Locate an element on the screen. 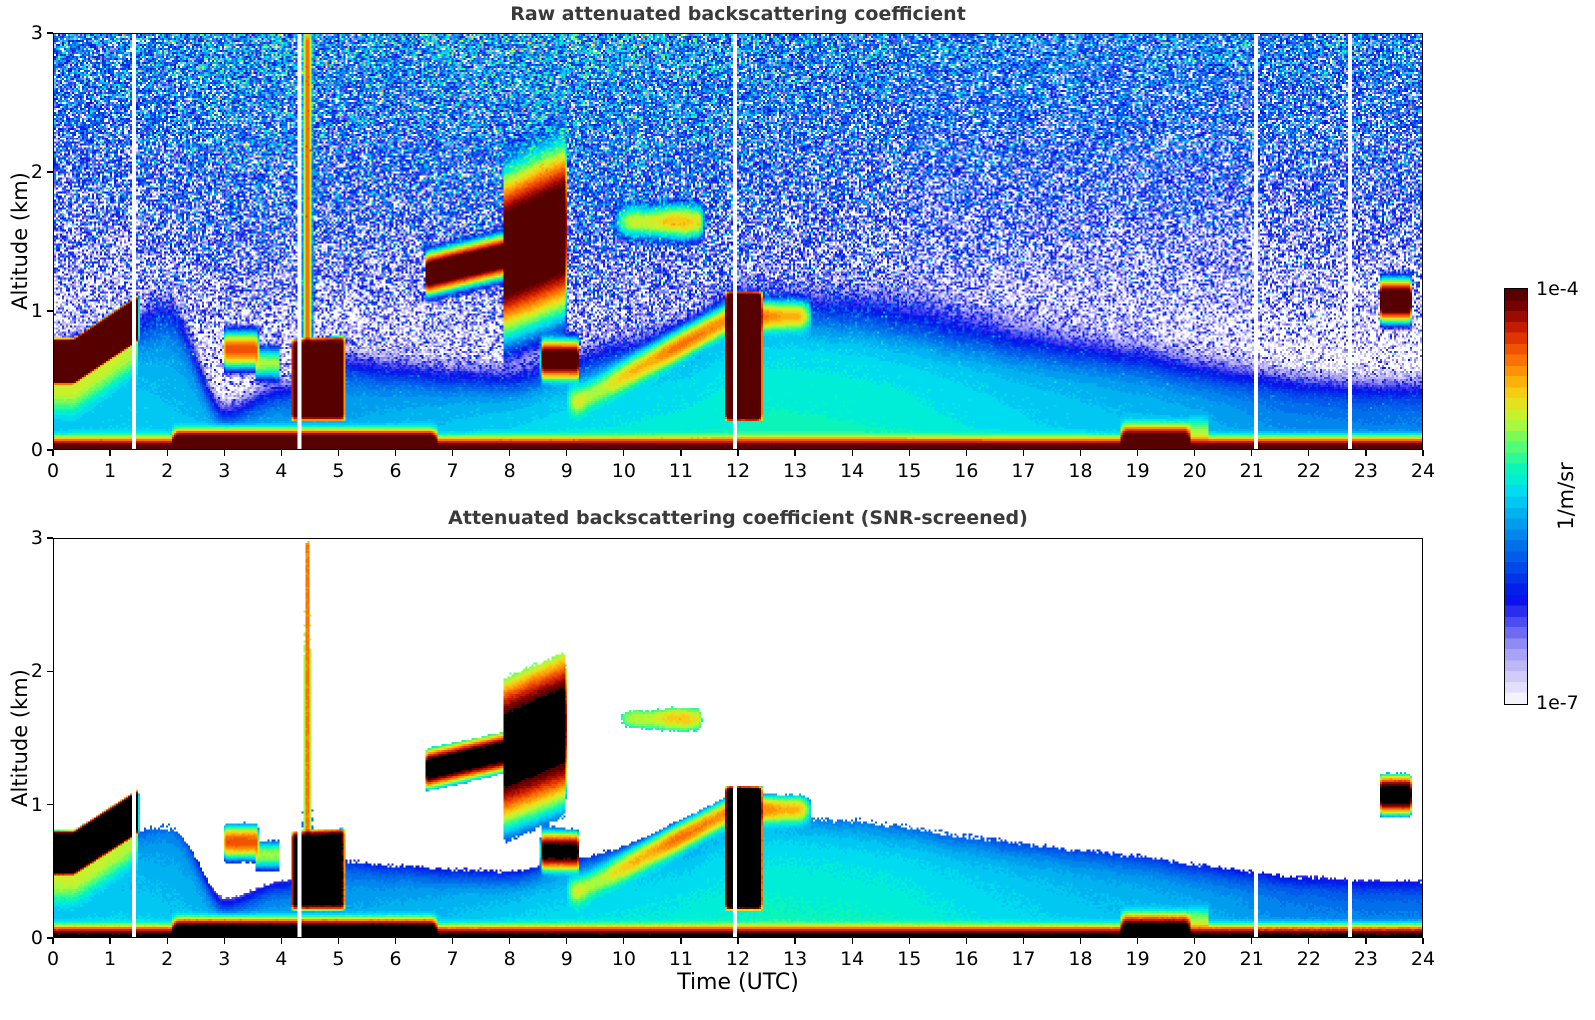 The height and width of the screenshot is (1020, 1595). colorbar is located at coordinates (1516, 496).